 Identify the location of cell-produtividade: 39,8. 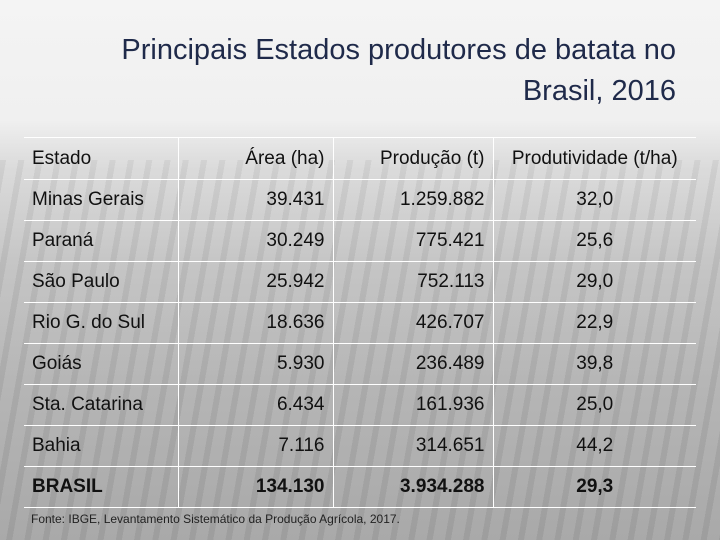
(594, 364).